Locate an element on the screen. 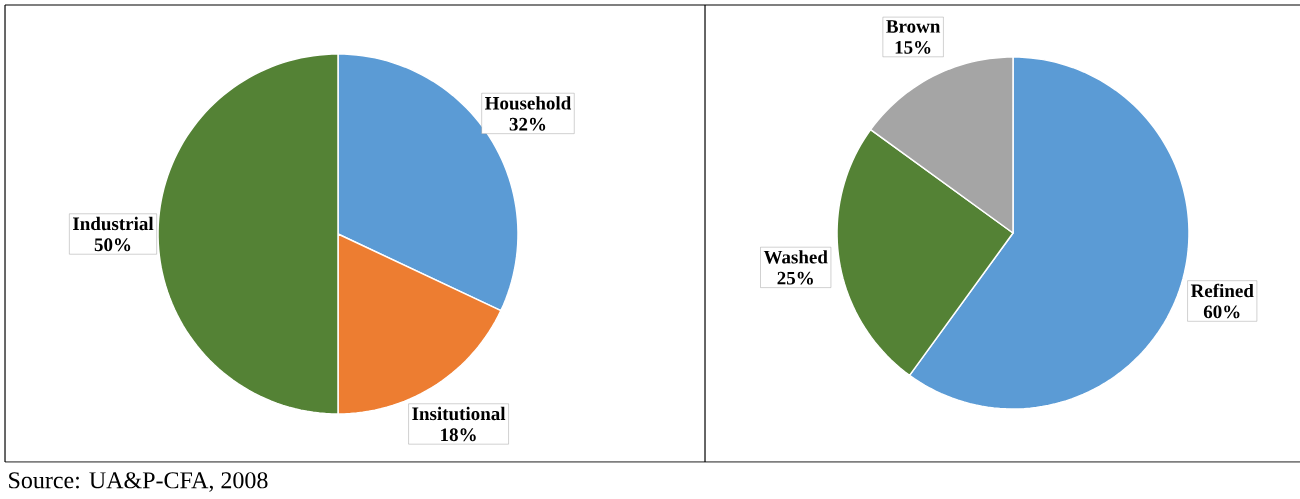 The height and width of the screenshot is (499, 1300). slice-label: Industrial is located at coordinates (113, 223).